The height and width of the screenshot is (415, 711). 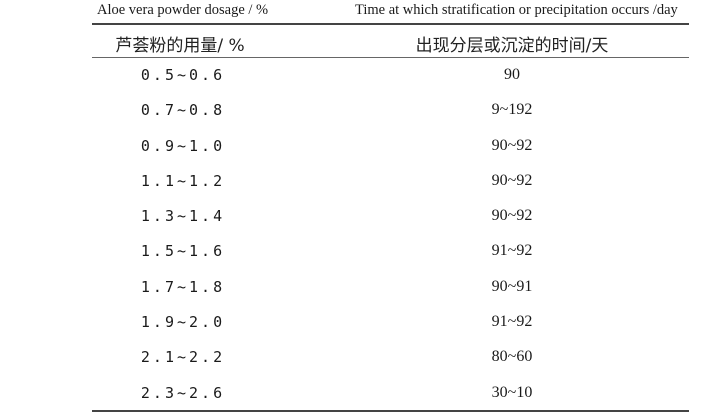 I want to click on chinese-header-dosage: 芦荟粉的用量/ %, so click(x=180, y=46).